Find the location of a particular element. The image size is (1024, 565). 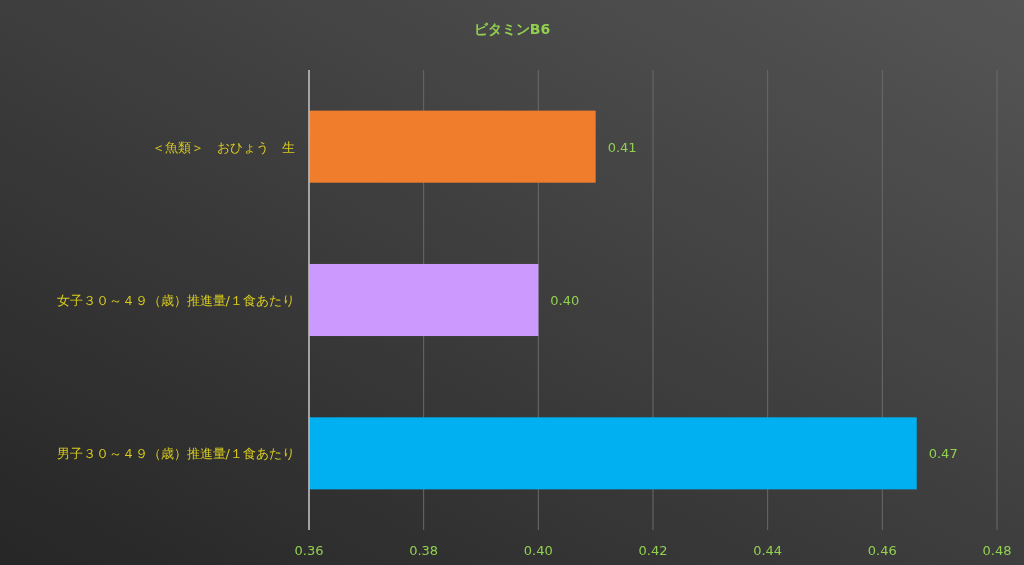

x-tick-label: 0.48 is located at coordinates (997, 550).